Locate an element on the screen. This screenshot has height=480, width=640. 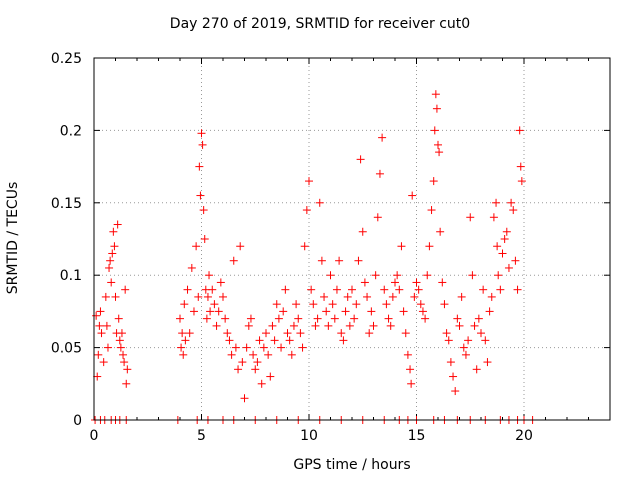
y-tick-label: 0.15 is located at coordinates (66, 204).